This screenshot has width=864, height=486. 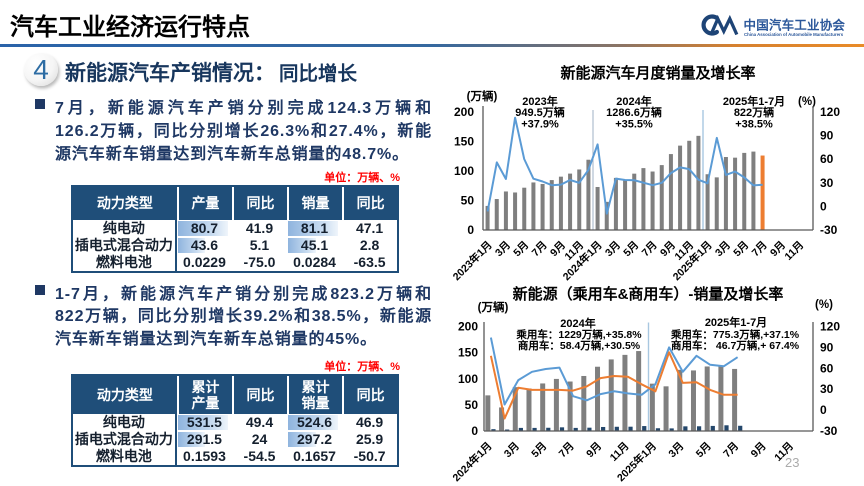 What do you see at coordinates (578, 334) in the screenshot?
I see `svg-text: 乘用车：1229万辆,+35.8%` at bounding box center [578, 334].